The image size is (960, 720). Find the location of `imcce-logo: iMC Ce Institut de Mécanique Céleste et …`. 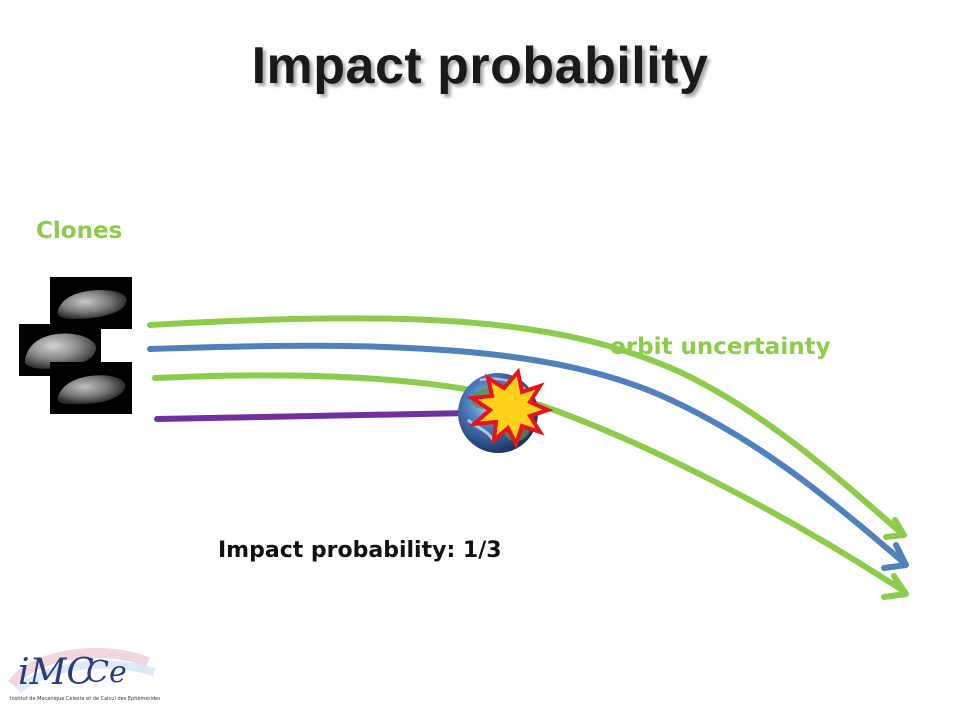

imcce-logo: iMC Ce Institut de Mécanique Céleste et … is located at coordinates (84, 679).